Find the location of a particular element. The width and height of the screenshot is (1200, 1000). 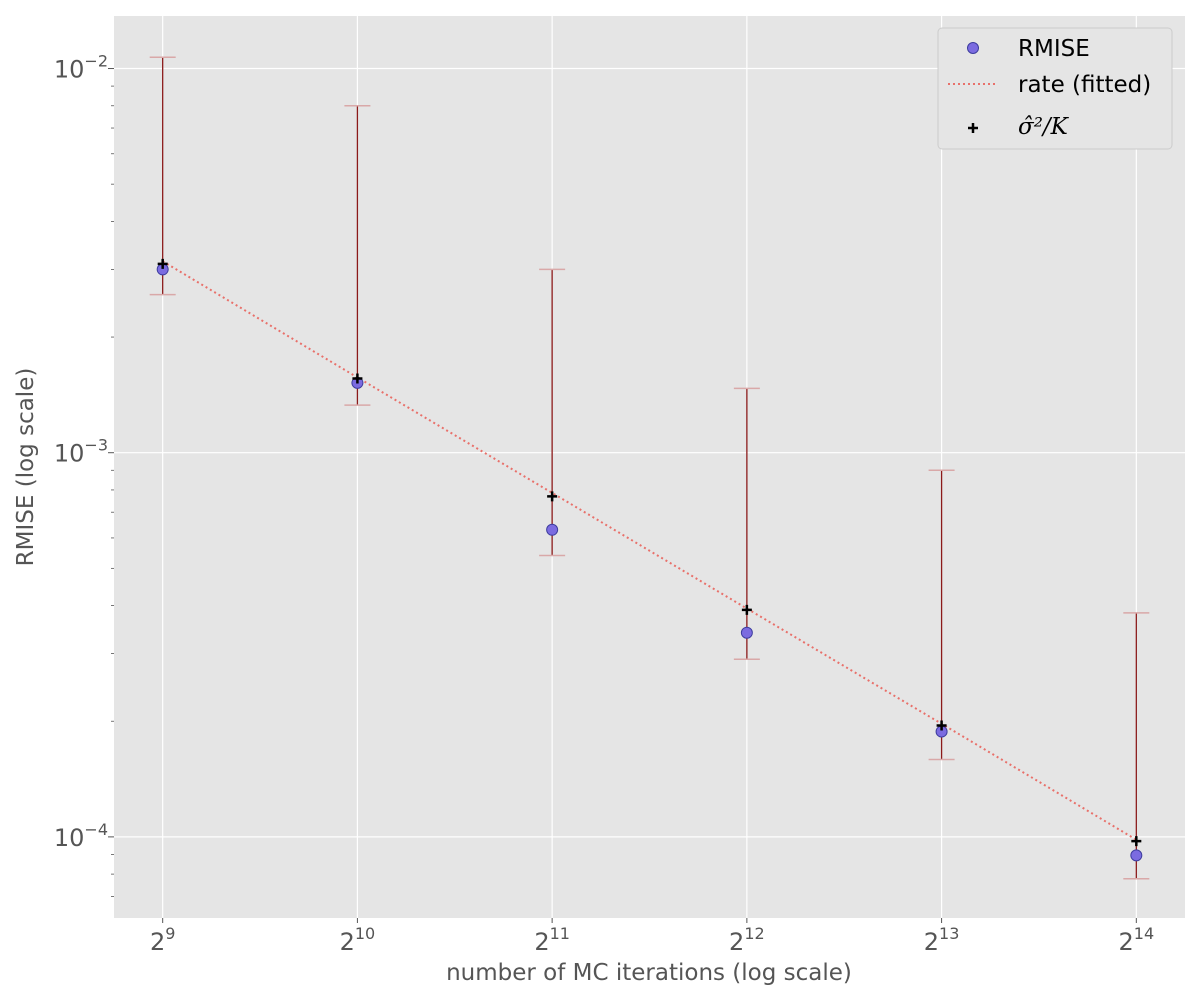

x-tick-label: 212 is located at coordinates (747, 940).